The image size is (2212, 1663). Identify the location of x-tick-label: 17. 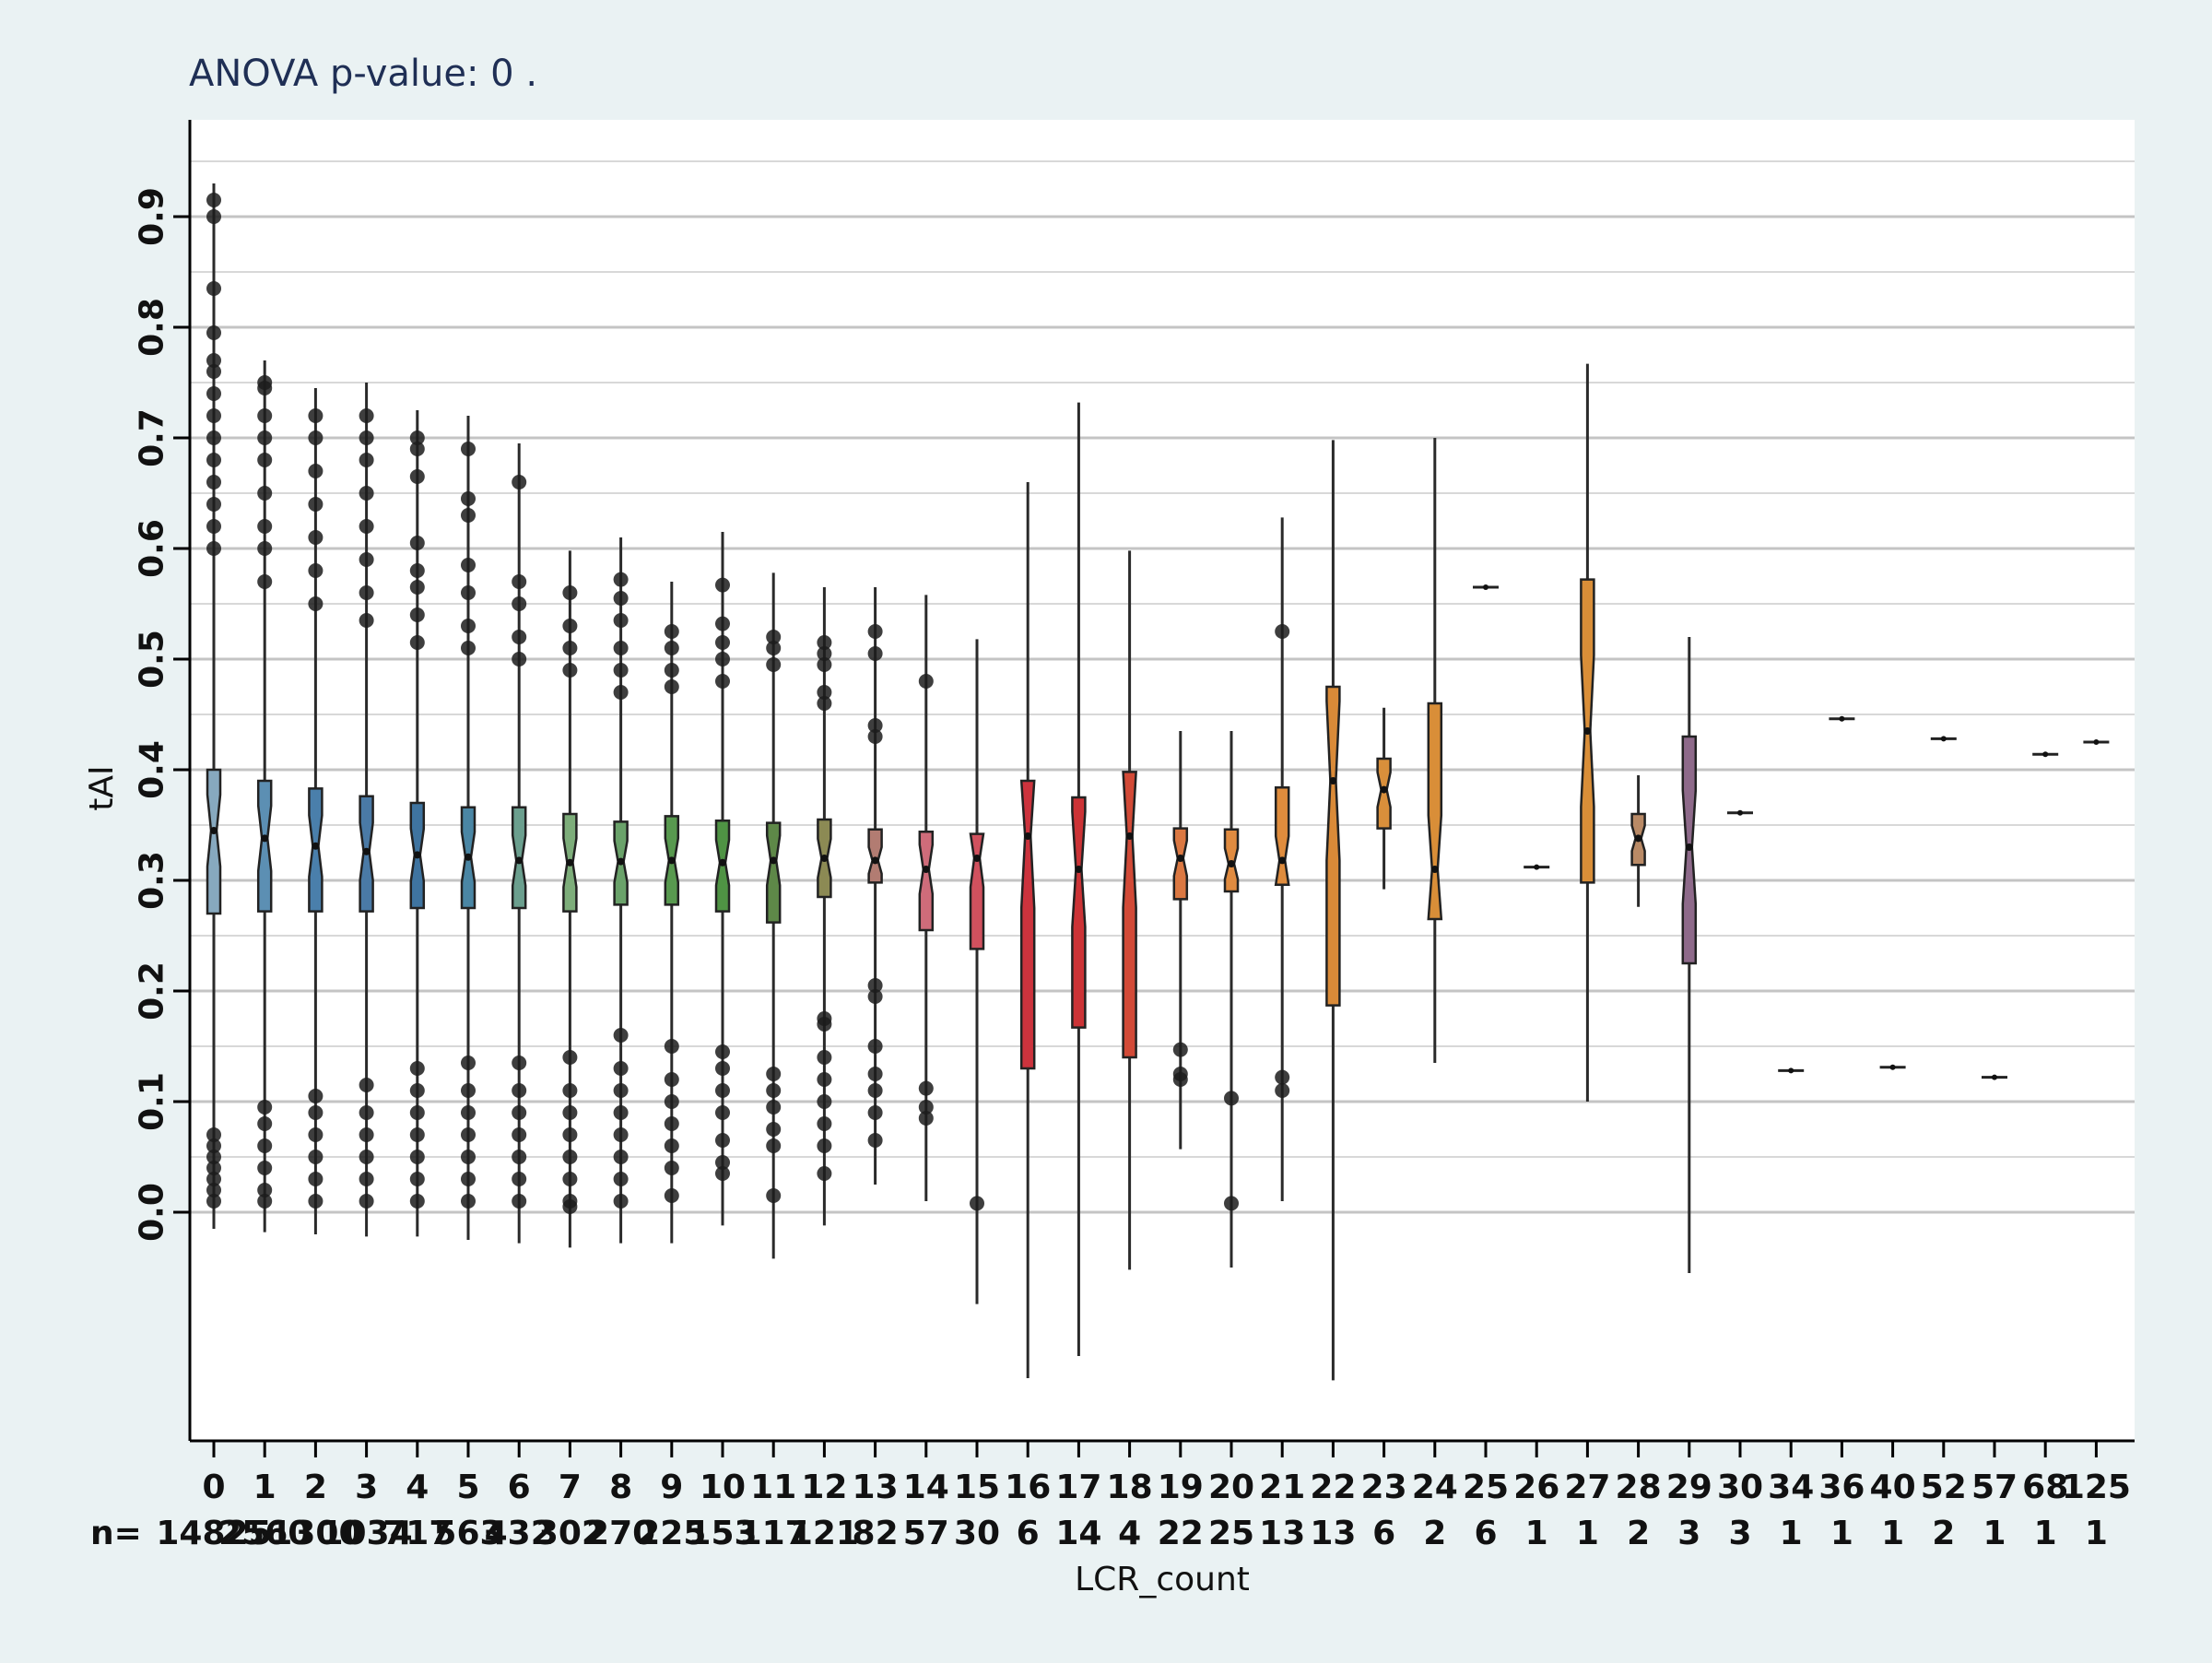
(1078, 1487).